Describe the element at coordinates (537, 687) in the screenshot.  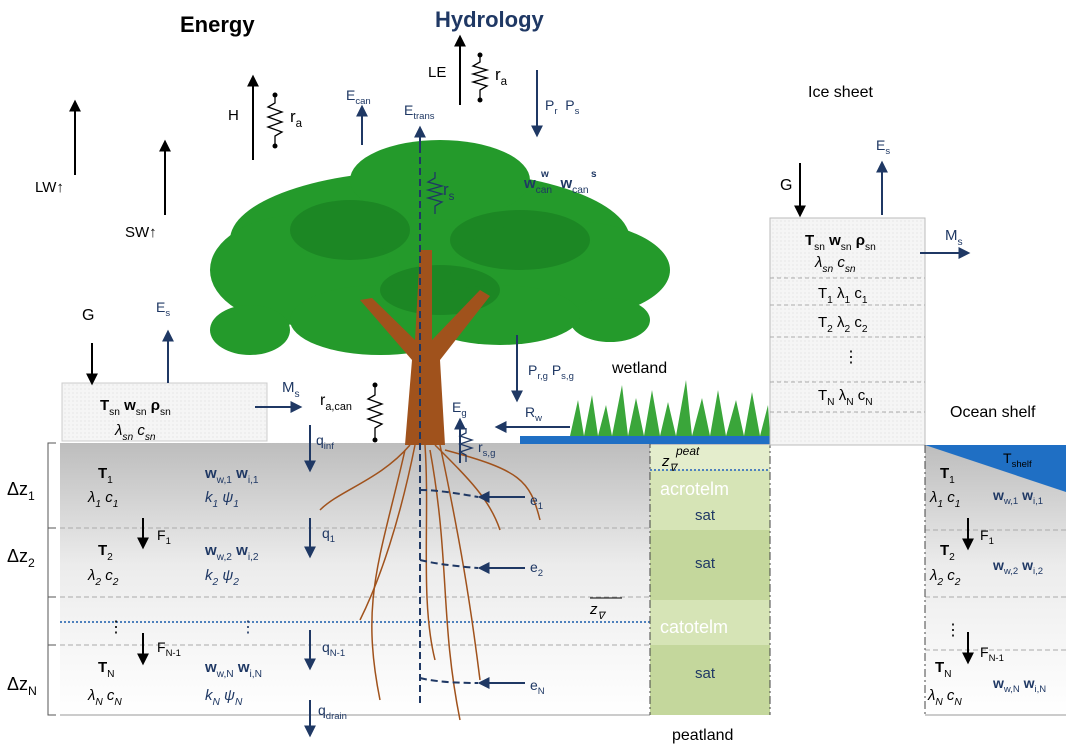
I see `en-label: eN` at that location.